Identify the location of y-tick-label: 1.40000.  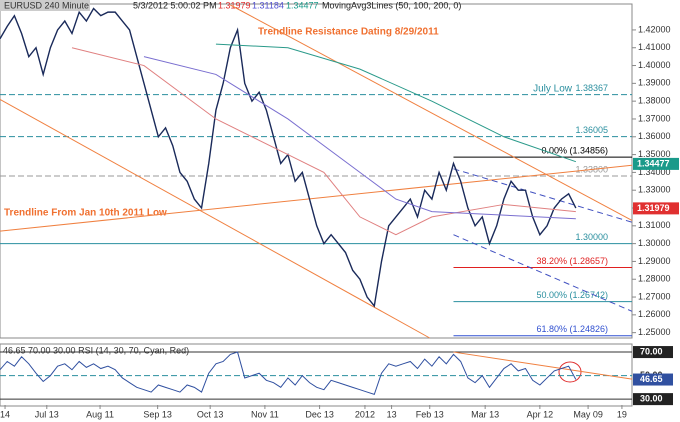
(654, 65).